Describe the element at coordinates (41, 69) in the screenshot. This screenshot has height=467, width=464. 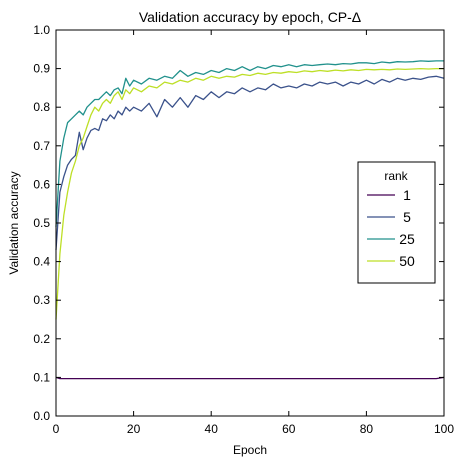
I see `y-tick-label: 0.9` at that location.